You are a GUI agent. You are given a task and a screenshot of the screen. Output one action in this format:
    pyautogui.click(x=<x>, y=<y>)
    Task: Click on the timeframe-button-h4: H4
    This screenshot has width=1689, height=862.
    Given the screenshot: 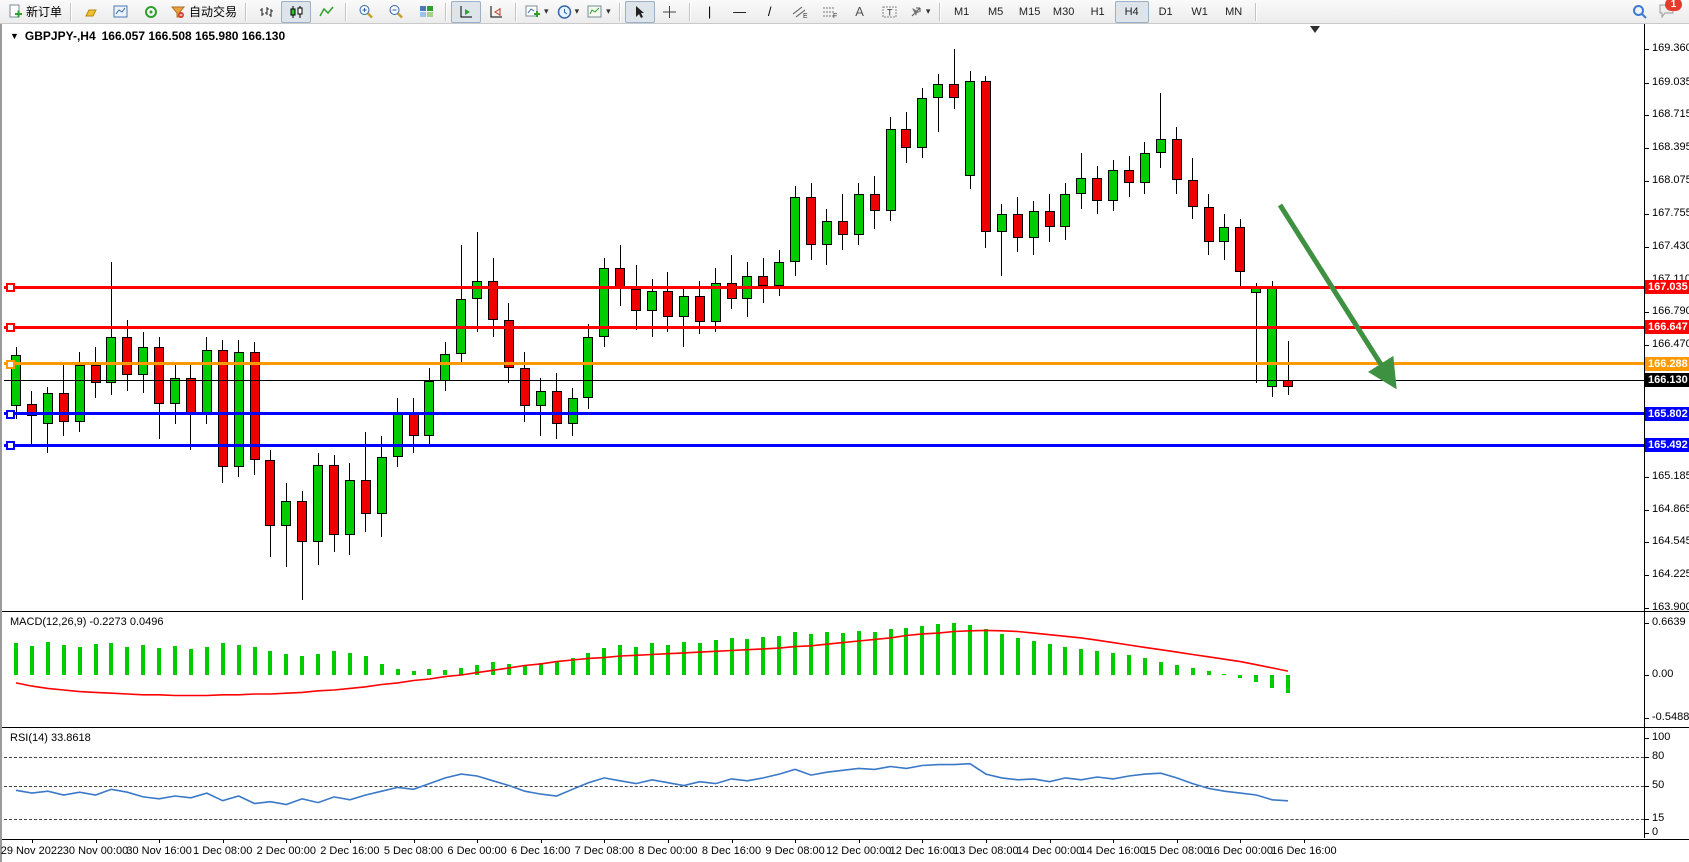 What is the action you would take?
    pyautogui.click(x=1131, y=11)
    